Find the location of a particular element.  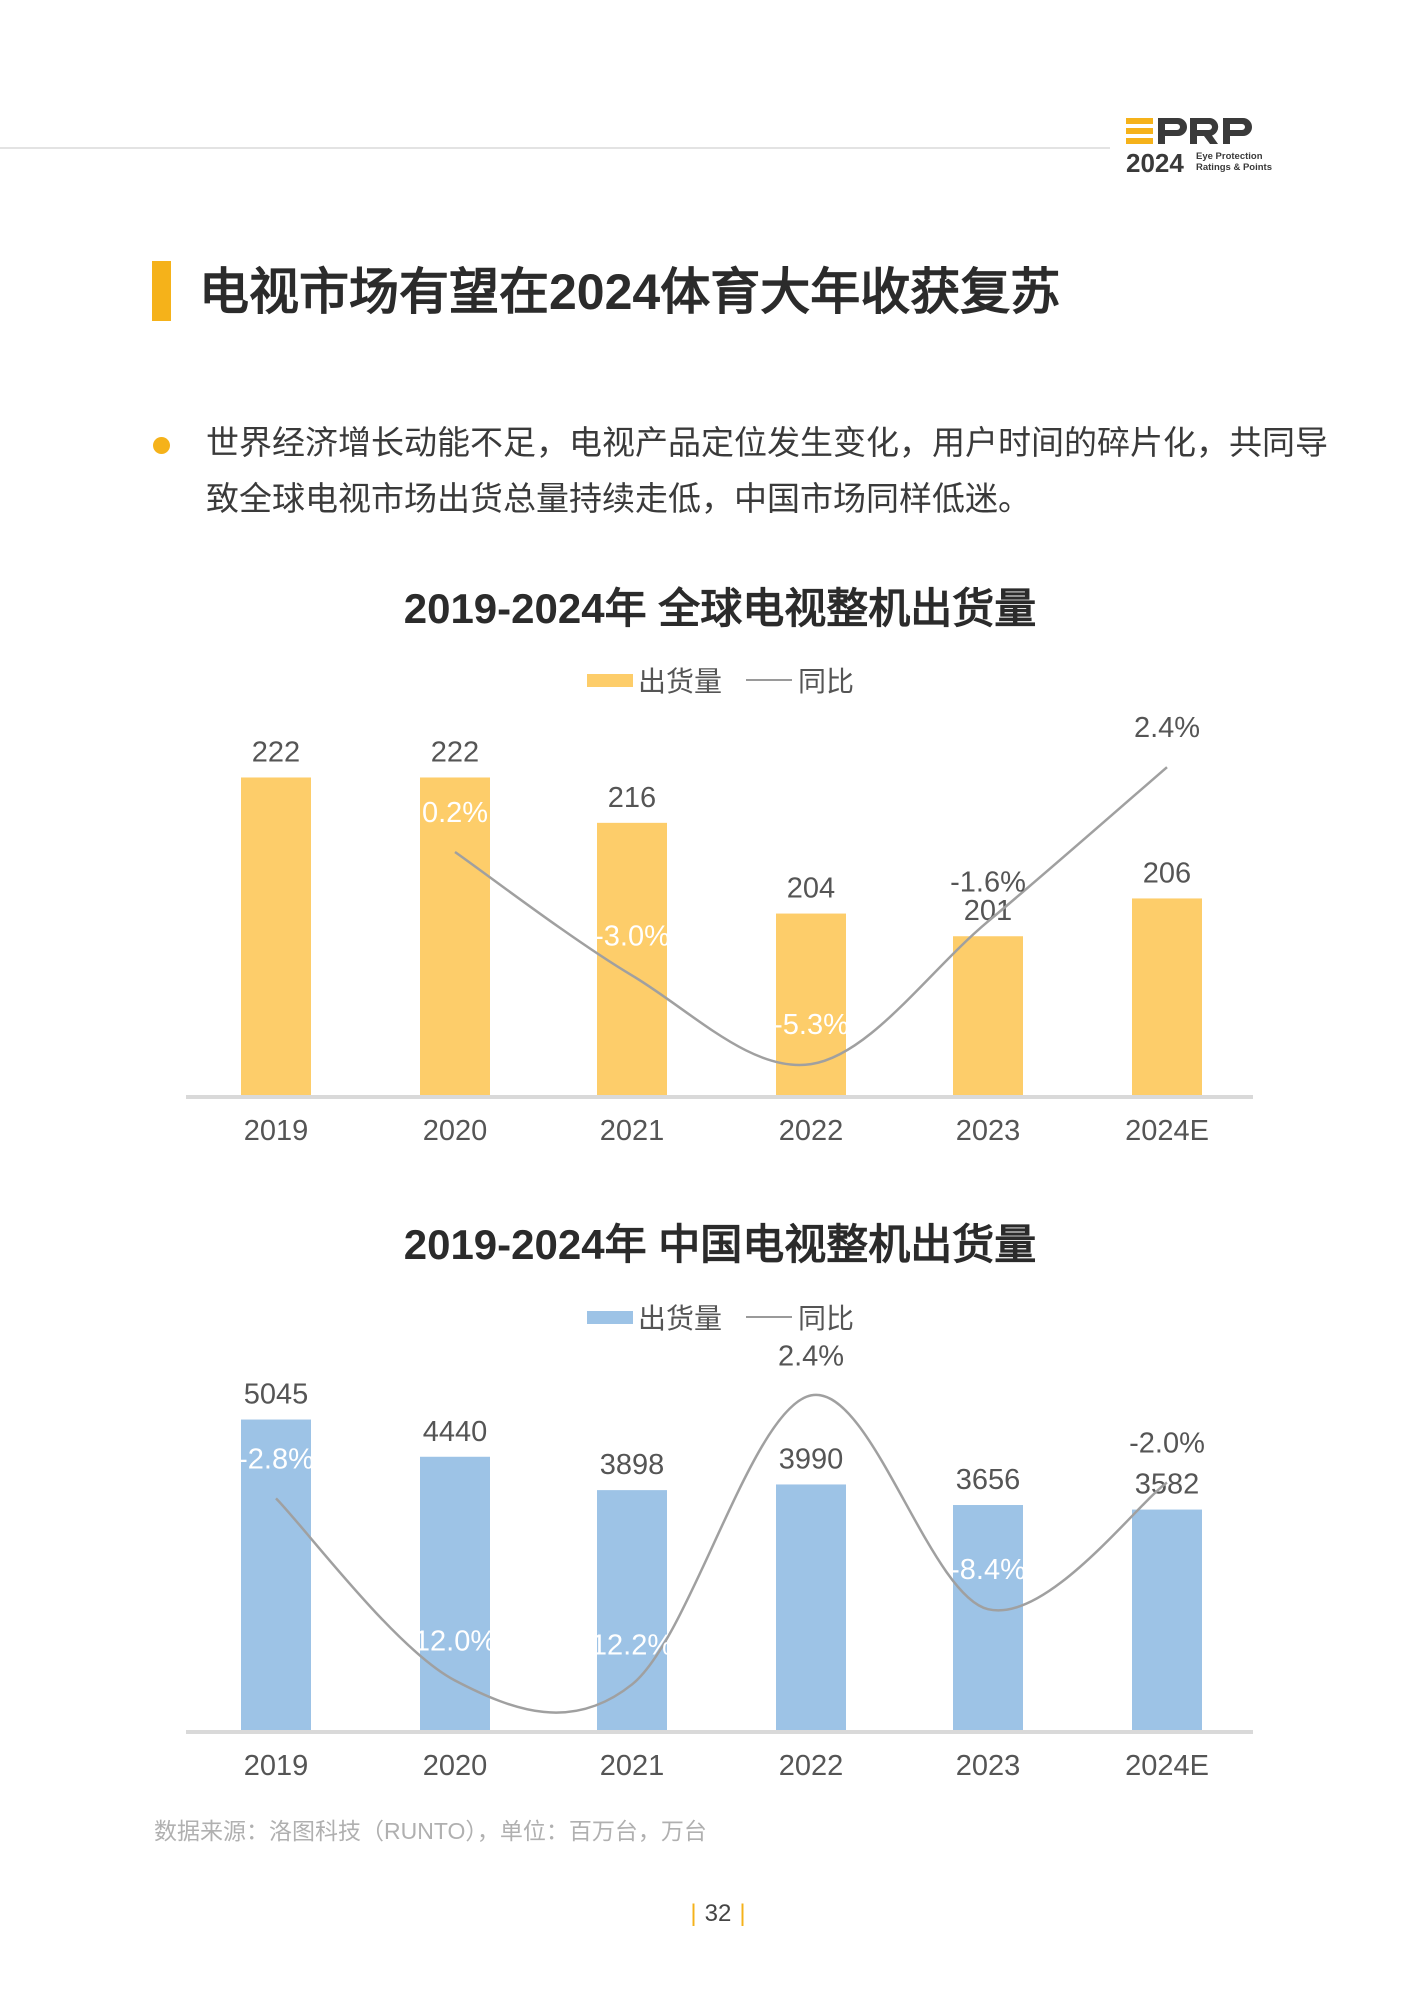

yoy-label: -2.0% is located at coordinates (1167, 1443).